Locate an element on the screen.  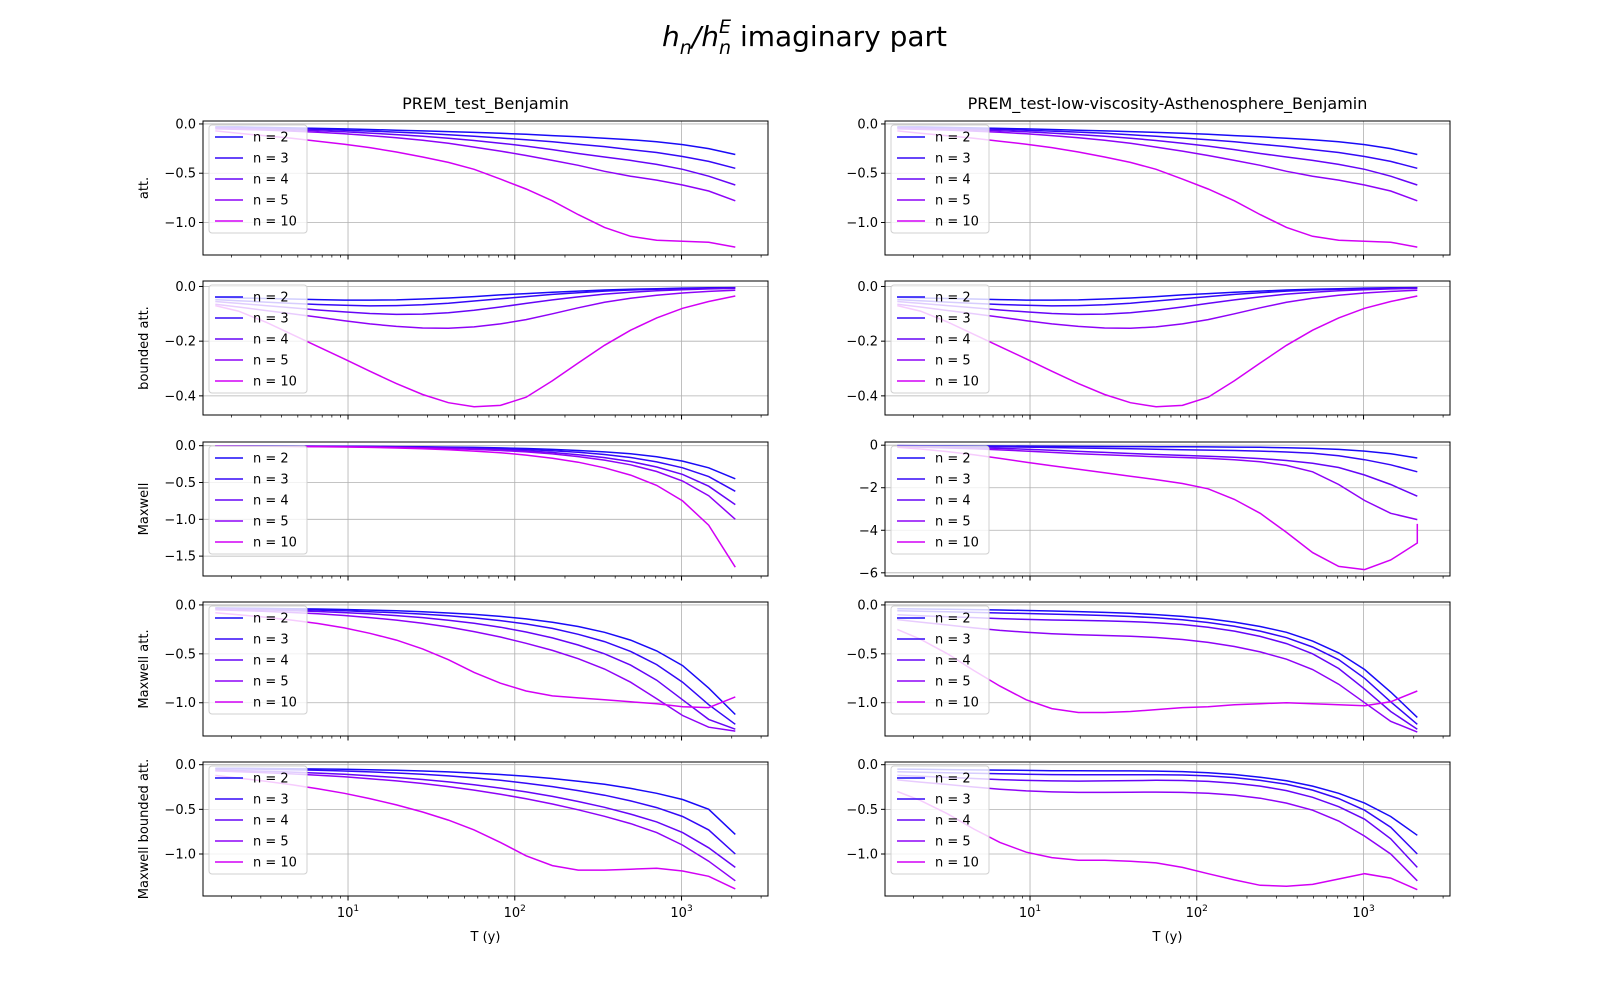
svg-text:hn/hEn imaginary part: hn/hE n imaginary part is located at coordinates (804, 37).